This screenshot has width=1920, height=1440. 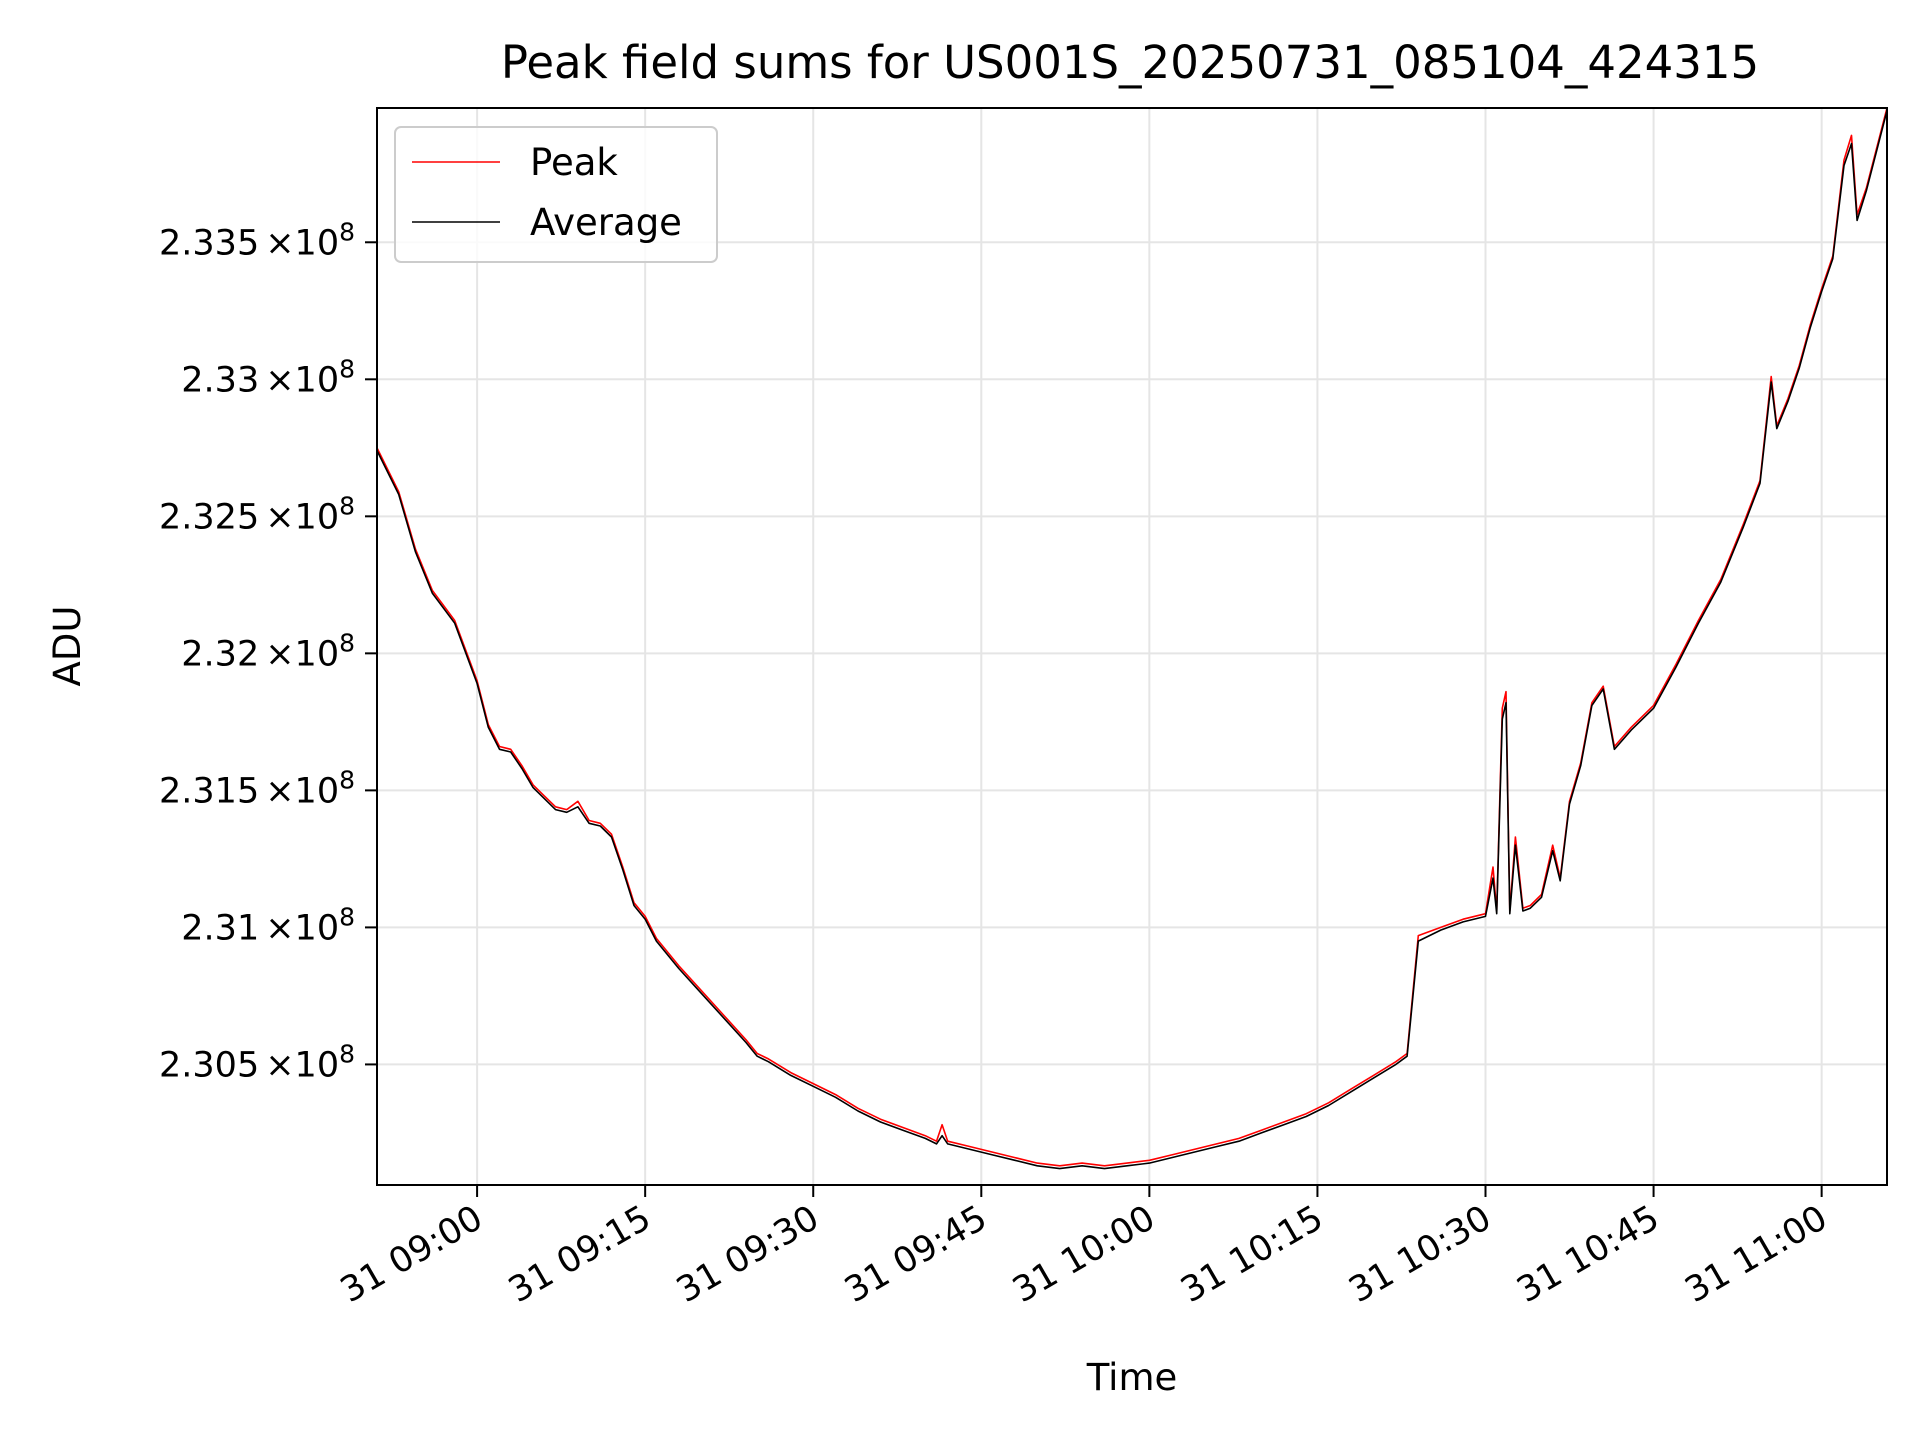 I want to click on y-tick-part: 2.315, so click(x=209, y=791).